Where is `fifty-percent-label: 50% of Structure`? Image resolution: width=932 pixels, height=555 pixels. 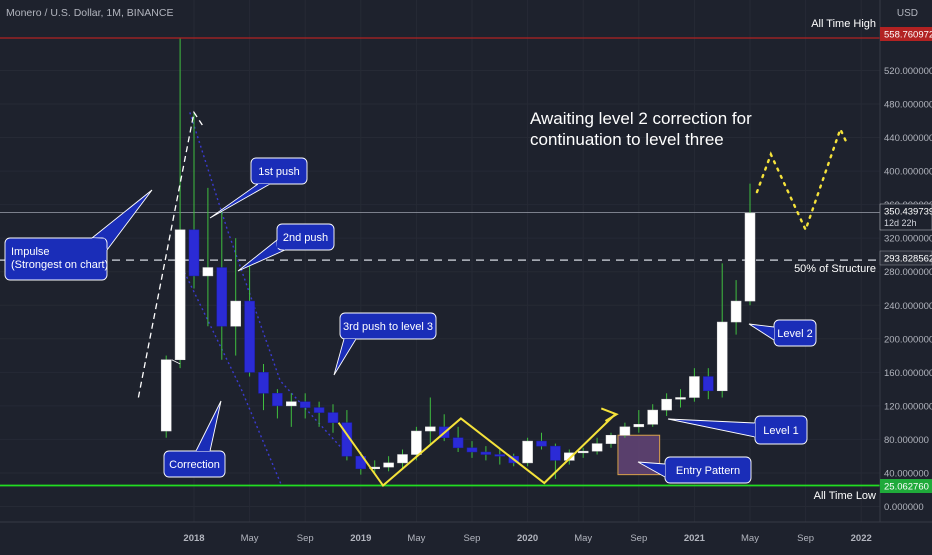
fifty-percent-label: 50% of Structure is located at coordinates (835, 269).